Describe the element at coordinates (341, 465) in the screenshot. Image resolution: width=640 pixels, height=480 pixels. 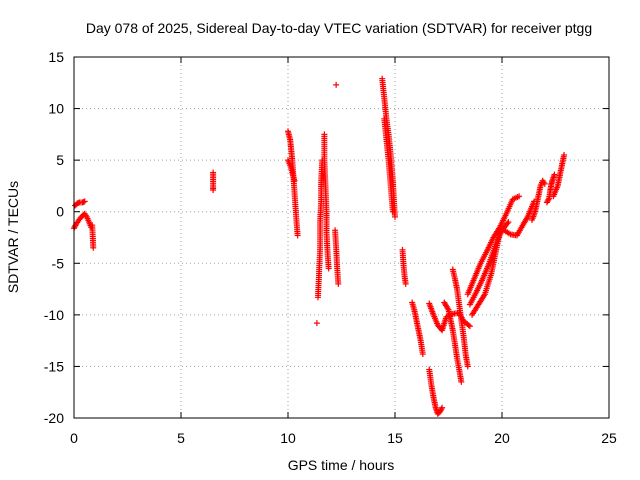
I see `x-axis-label: GPS time / hours` at that location.